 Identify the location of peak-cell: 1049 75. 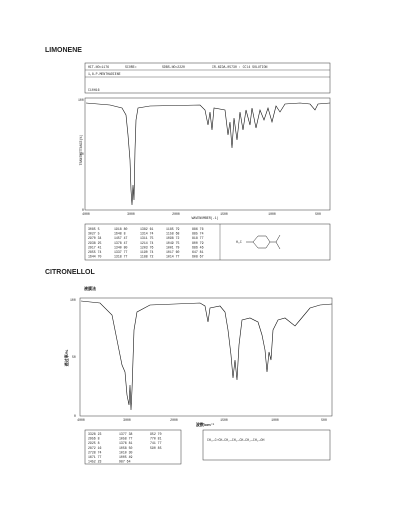
(172, 243).